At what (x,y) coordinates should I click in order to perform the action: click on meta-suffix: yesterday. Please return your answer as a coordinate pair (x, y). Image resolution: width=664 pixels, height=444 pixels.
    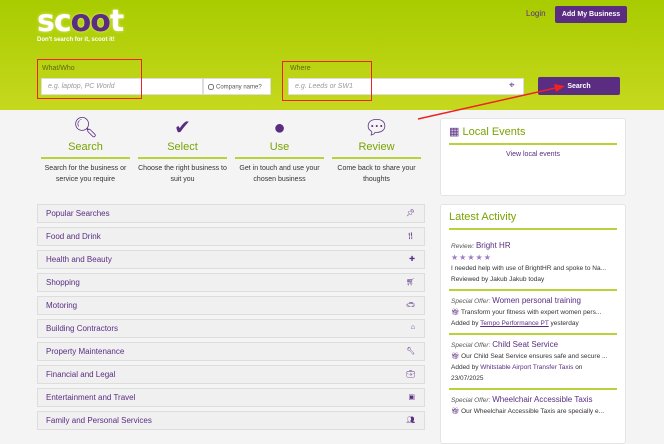
    Looking at the image, I should click on (564, 323).